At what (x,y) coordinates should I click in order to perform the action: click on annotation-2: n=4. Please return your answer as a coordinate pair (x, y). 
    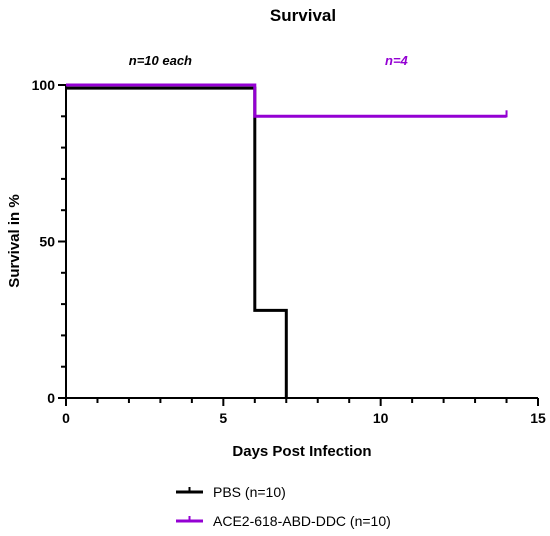
    Looking at the image, I should click on (397, 60).